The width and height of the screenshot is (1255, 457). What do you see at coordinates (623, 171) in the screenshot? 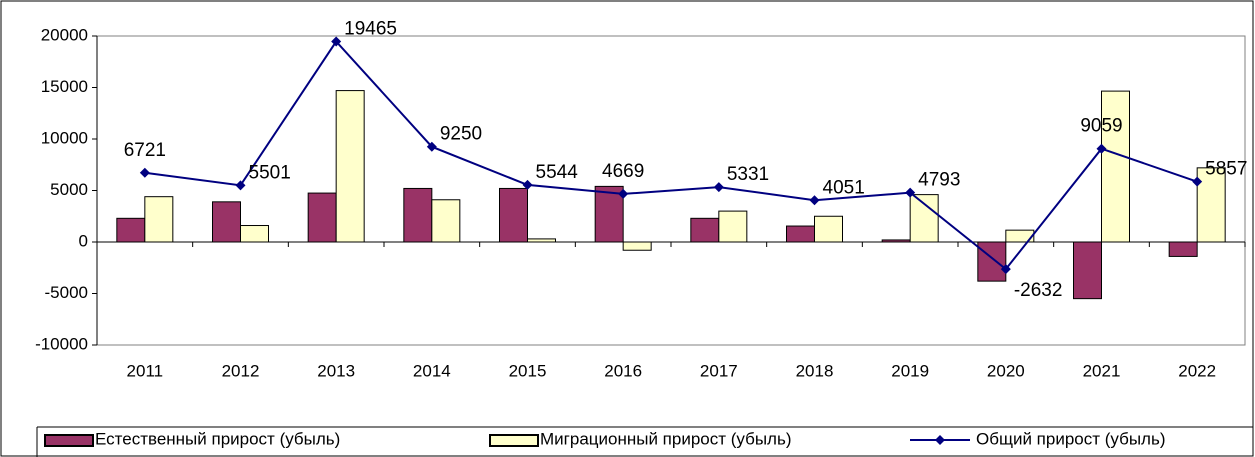
I see `data-label: 4669` at bounding box center [623, 171].